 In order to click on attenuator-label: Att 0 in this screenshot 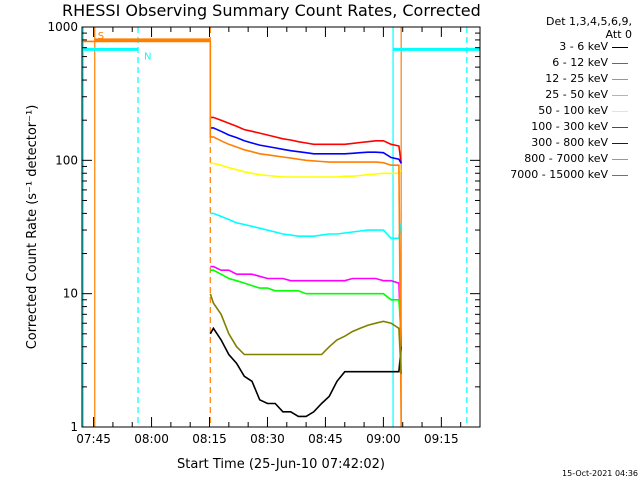, I will do `click(618, 34)`.